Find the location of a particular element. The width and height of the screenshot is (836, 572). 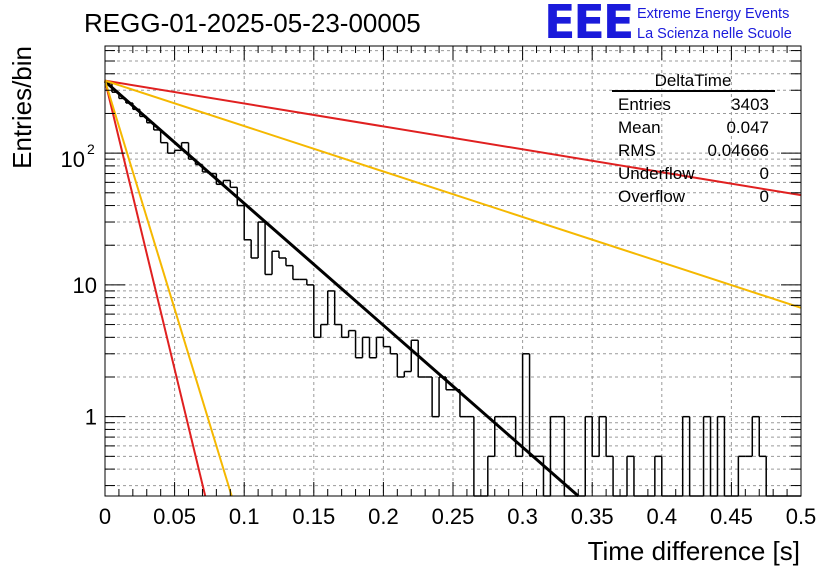

x-tick-label: 0.35 is located at coordinates (592, 516).